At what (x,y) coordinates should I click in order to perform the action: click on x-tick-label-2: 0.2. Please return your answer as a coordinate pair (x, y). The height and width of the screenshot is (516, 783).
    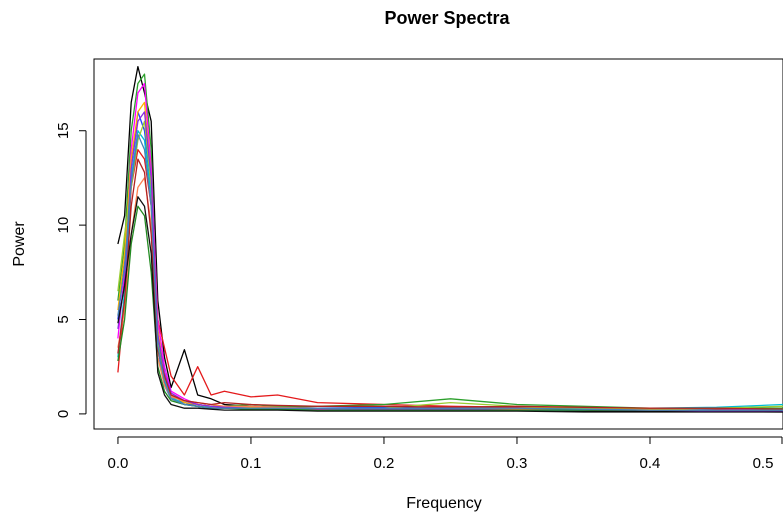
    Looking at the image, I should click on (384, 463).